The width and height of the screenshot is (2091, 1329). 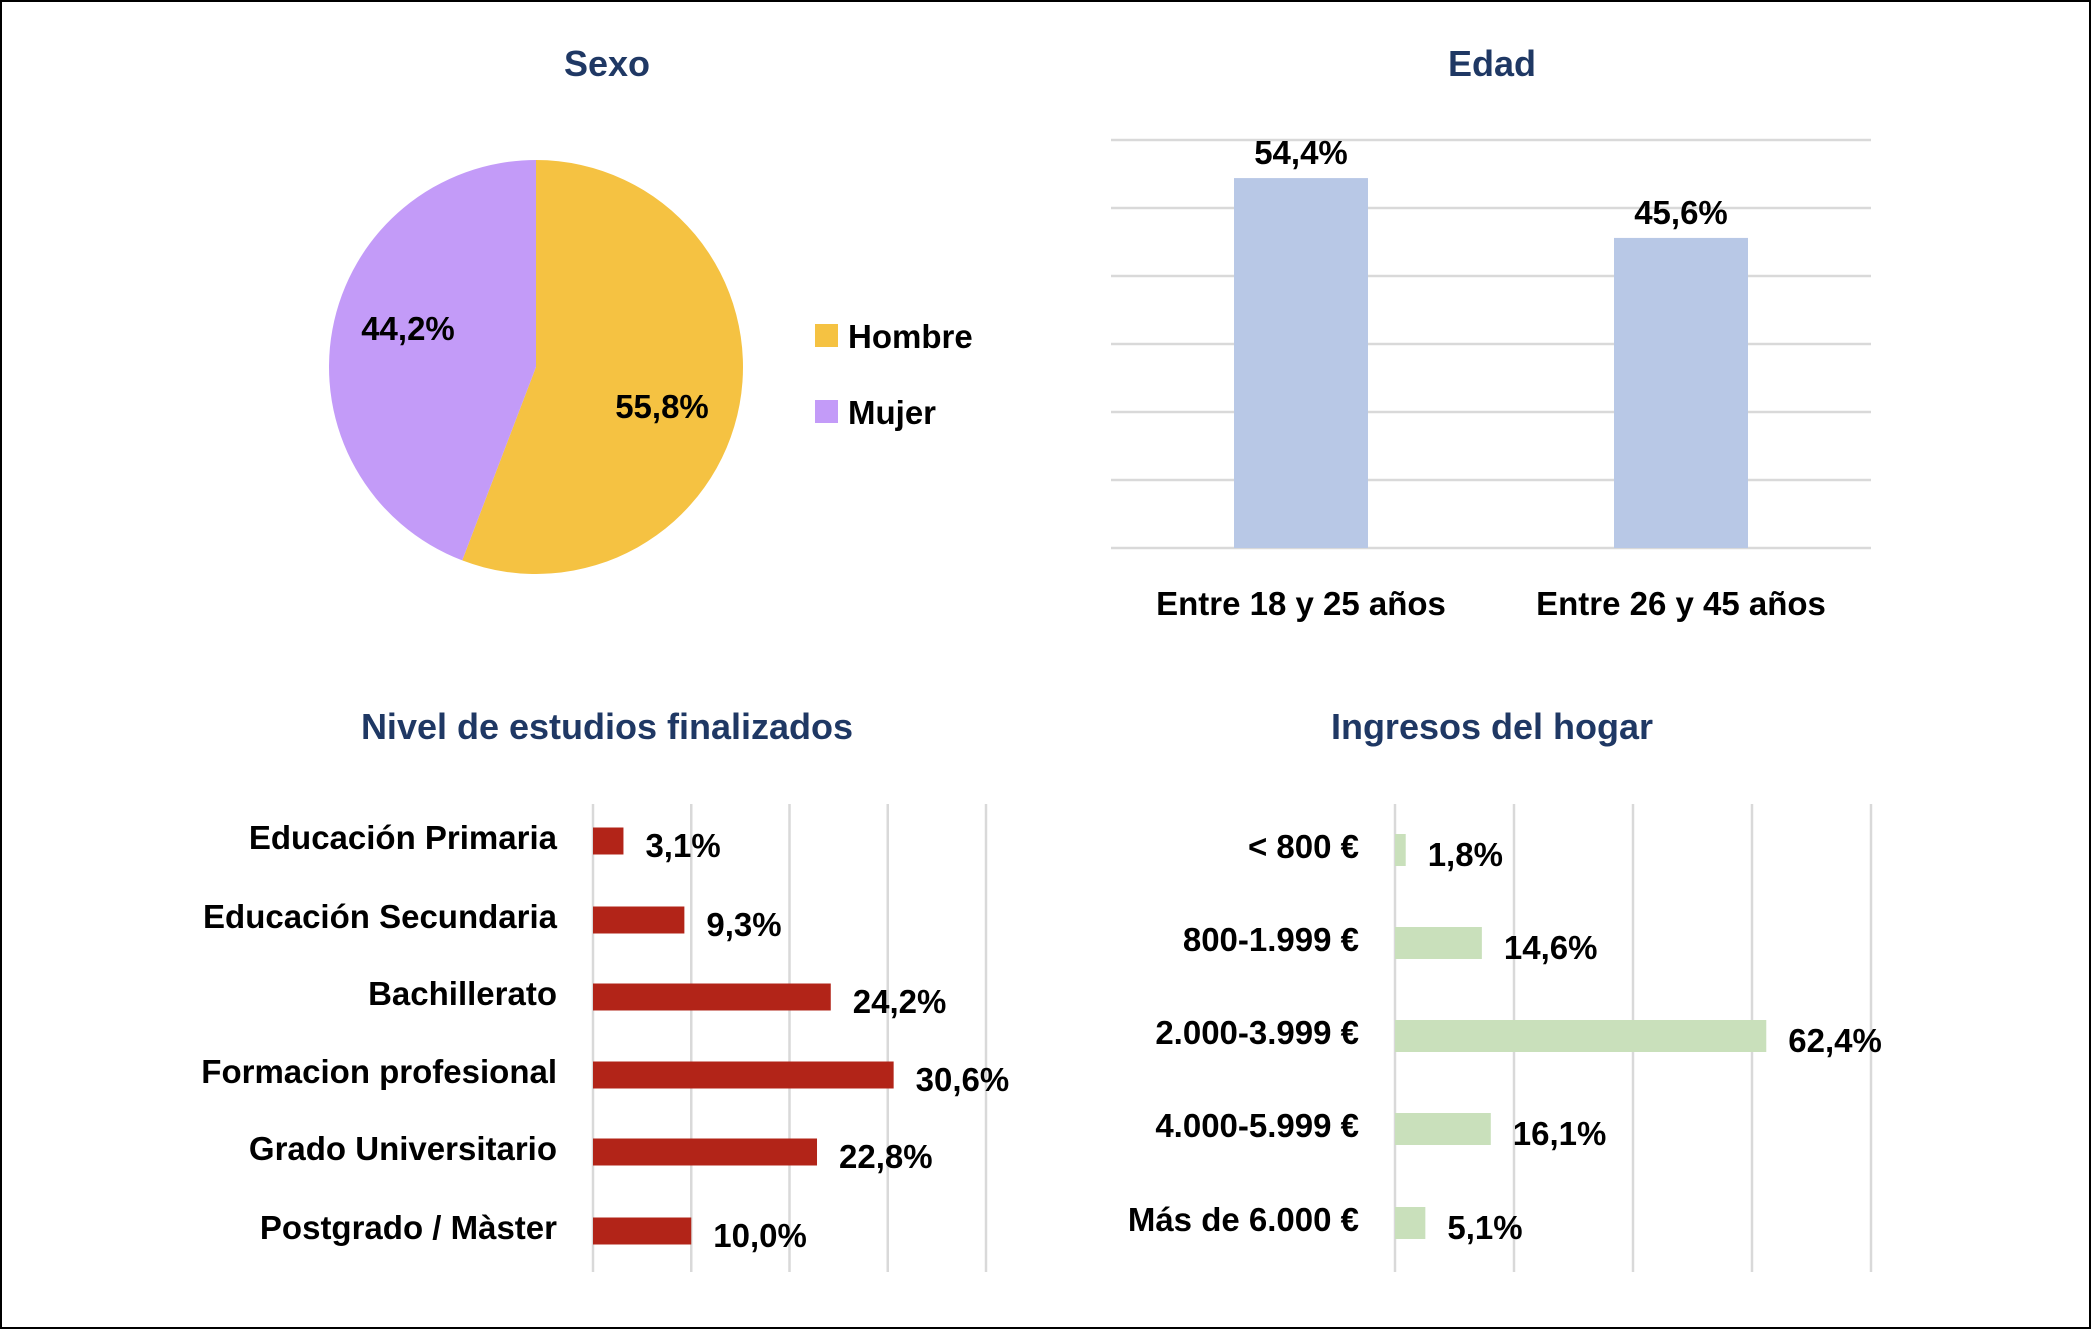 What do you see at coordinates (963, 1079) in the screenshot?
I see `bar-data-label: 30,6%` at bounding box center [963, 1079].